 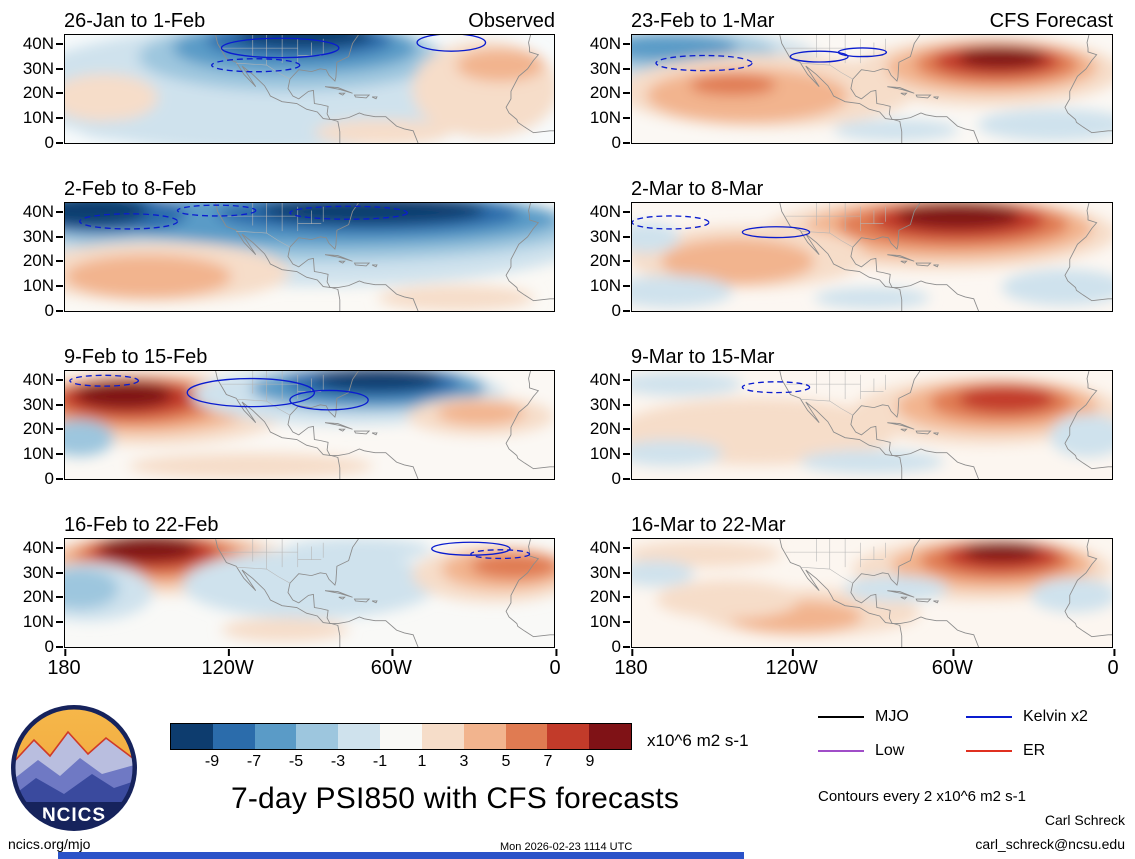 I want to click on legend-label: Low, so click(x=890, y=750).